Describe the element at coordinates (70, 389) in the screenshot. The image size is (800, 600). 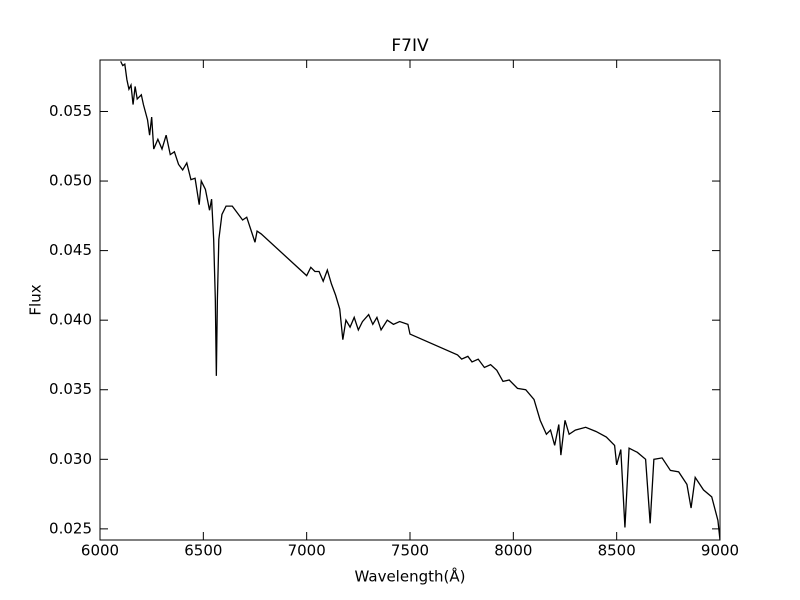
I see `y-tick-label: 0.035` at that location.